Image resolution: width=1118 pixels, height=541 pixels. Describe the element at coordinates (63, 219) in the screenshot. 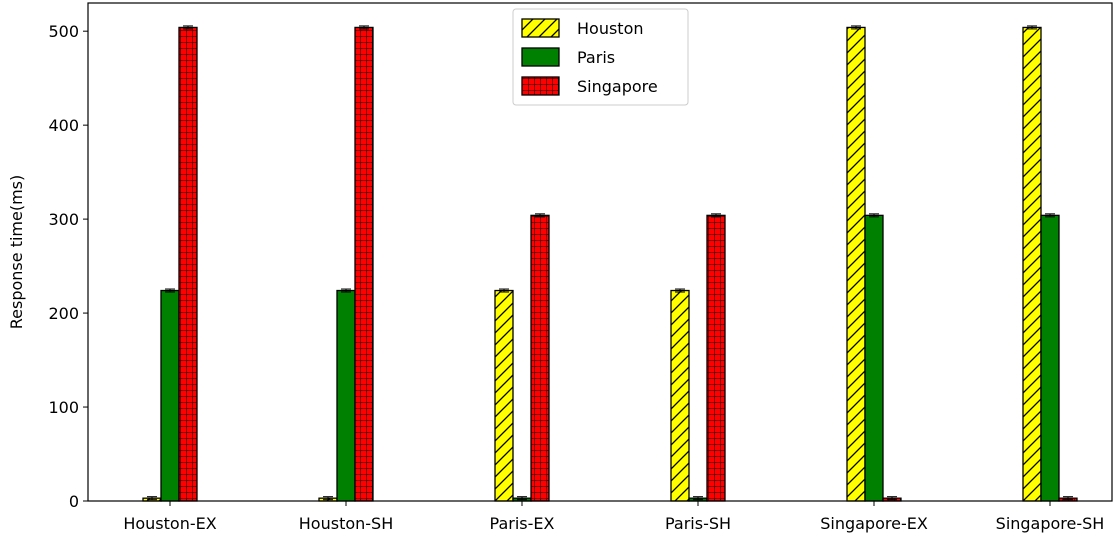

I see `y-tick-label: 300` at that location.